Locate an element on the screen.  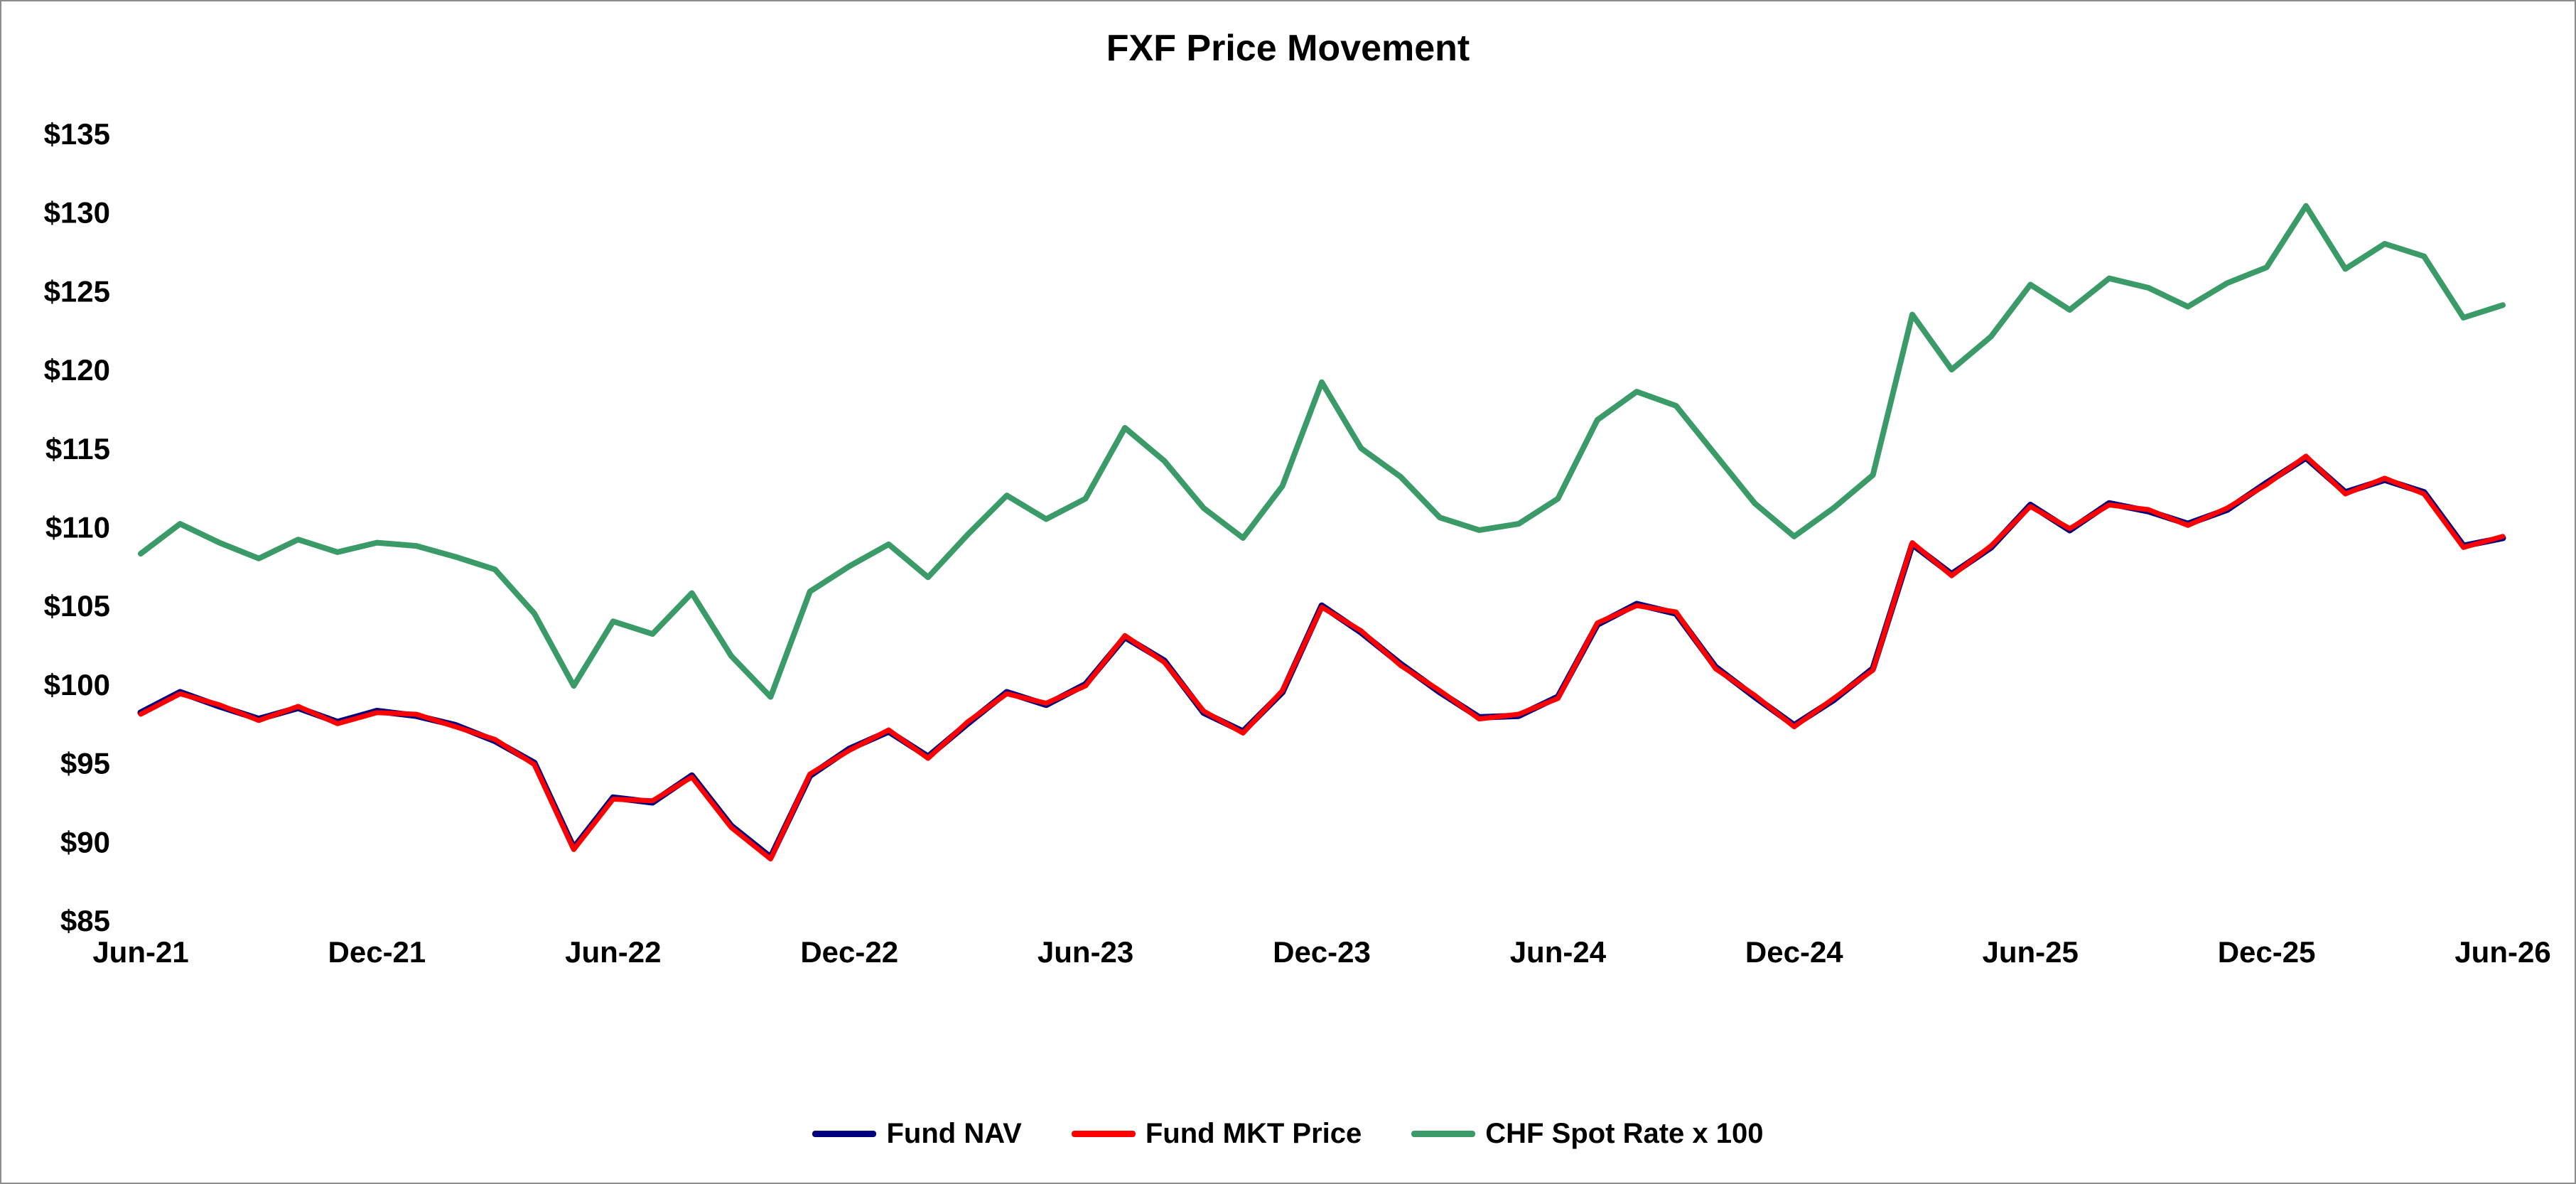
x-tick-label: Jun-21 is located at coordinates (140, 952).